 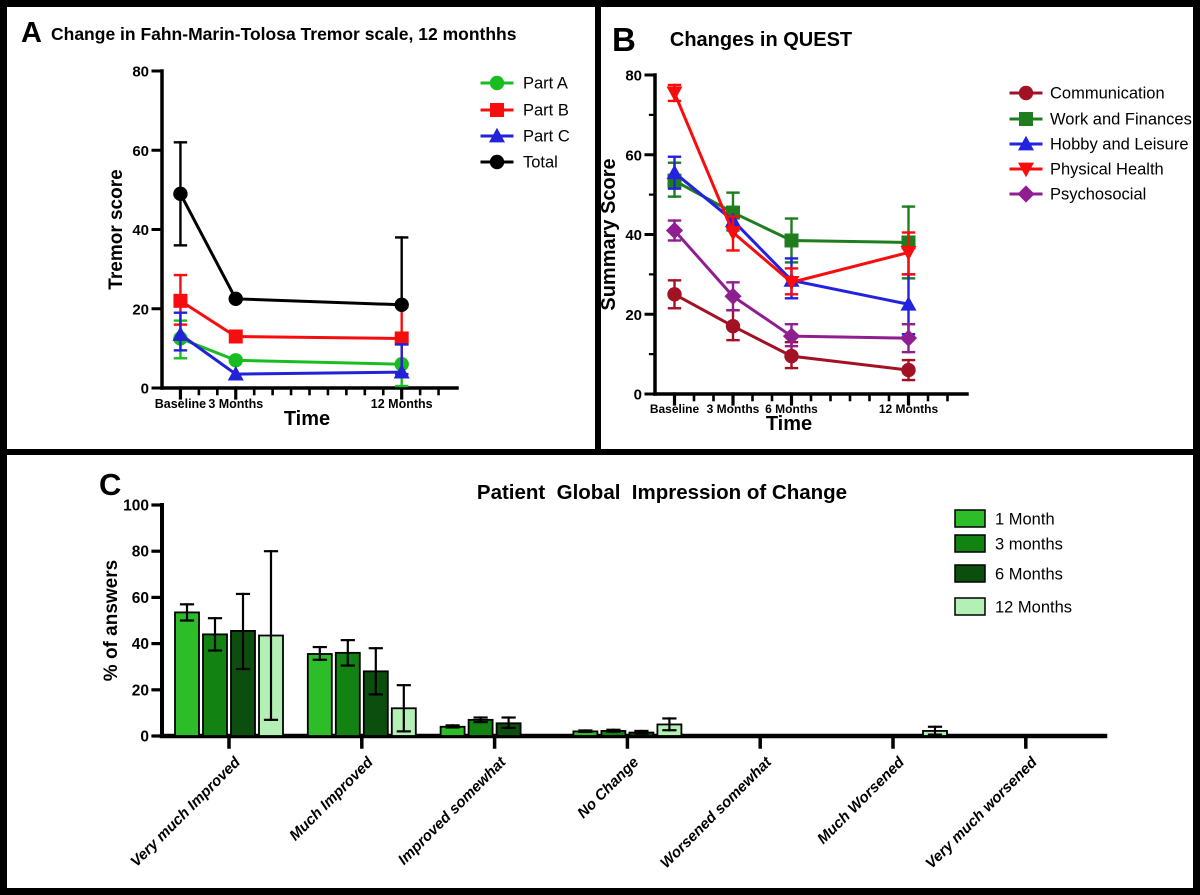 I want to click on series-physical-health, so click(x=791, y=189).